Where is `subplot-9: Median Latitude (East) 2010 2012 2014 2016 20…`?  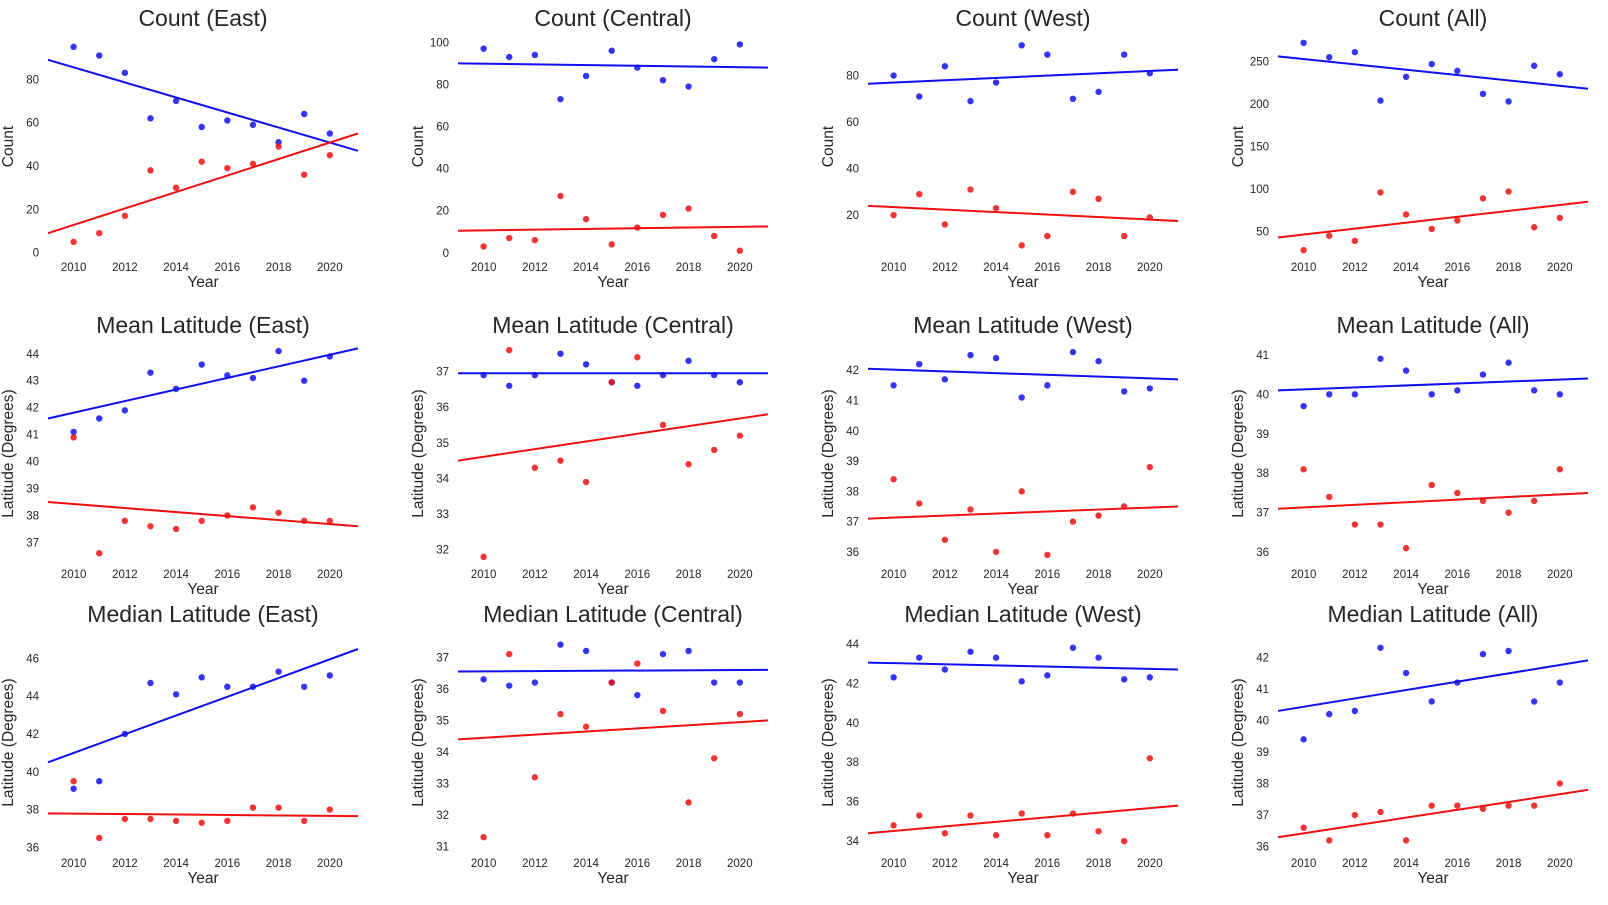 subplot-9: Median Latitude (East) 2010 2012 2014 2016 20… is located at coordinates (179, 744).